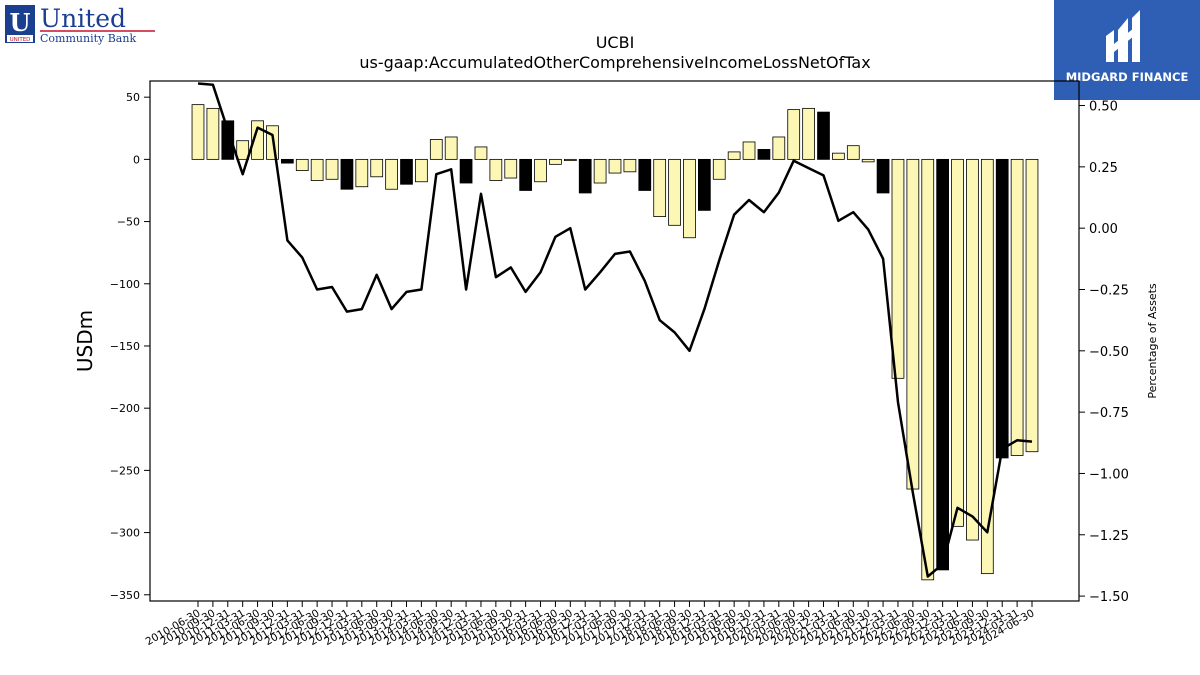 The width and height of the screenshot is (1200, 675). What do you see at coordinates (20, 22) in the screenshot?
I see `logo-badge-letter: U` at bounding box center [20, 22].